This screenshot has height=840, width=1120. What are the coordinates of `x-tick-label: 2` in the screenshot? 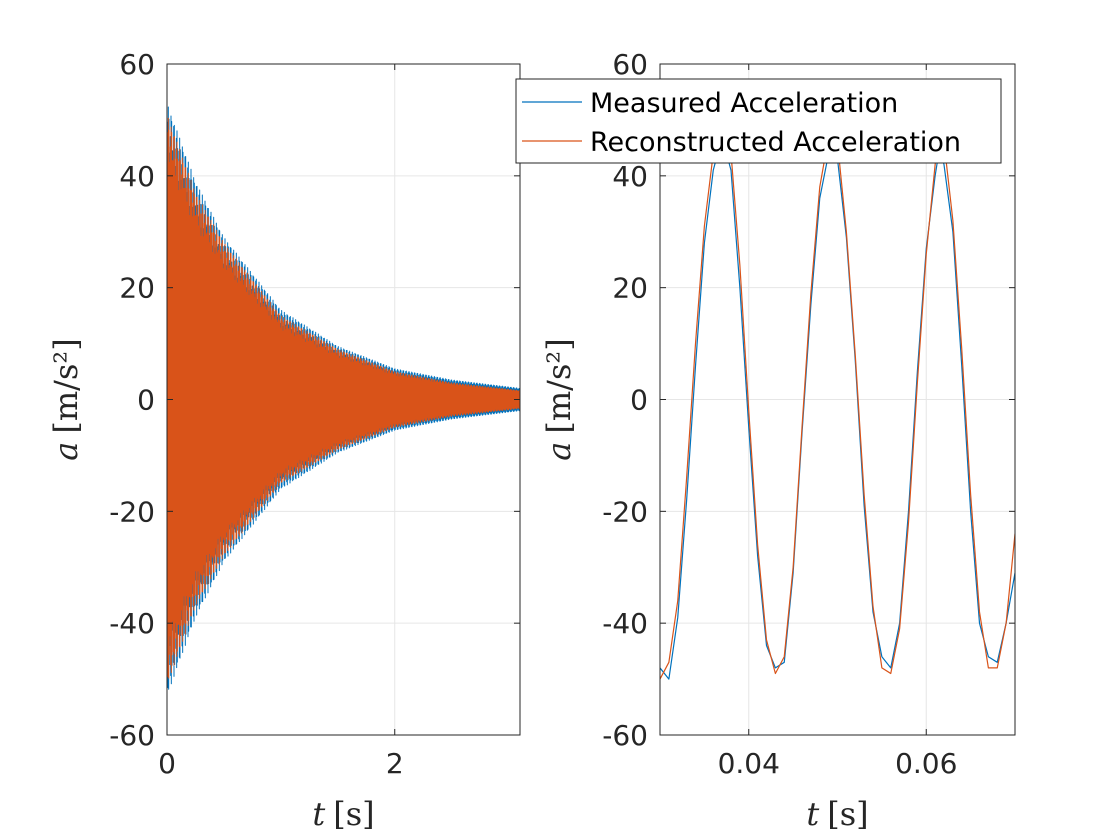 It's located at (395, 763).